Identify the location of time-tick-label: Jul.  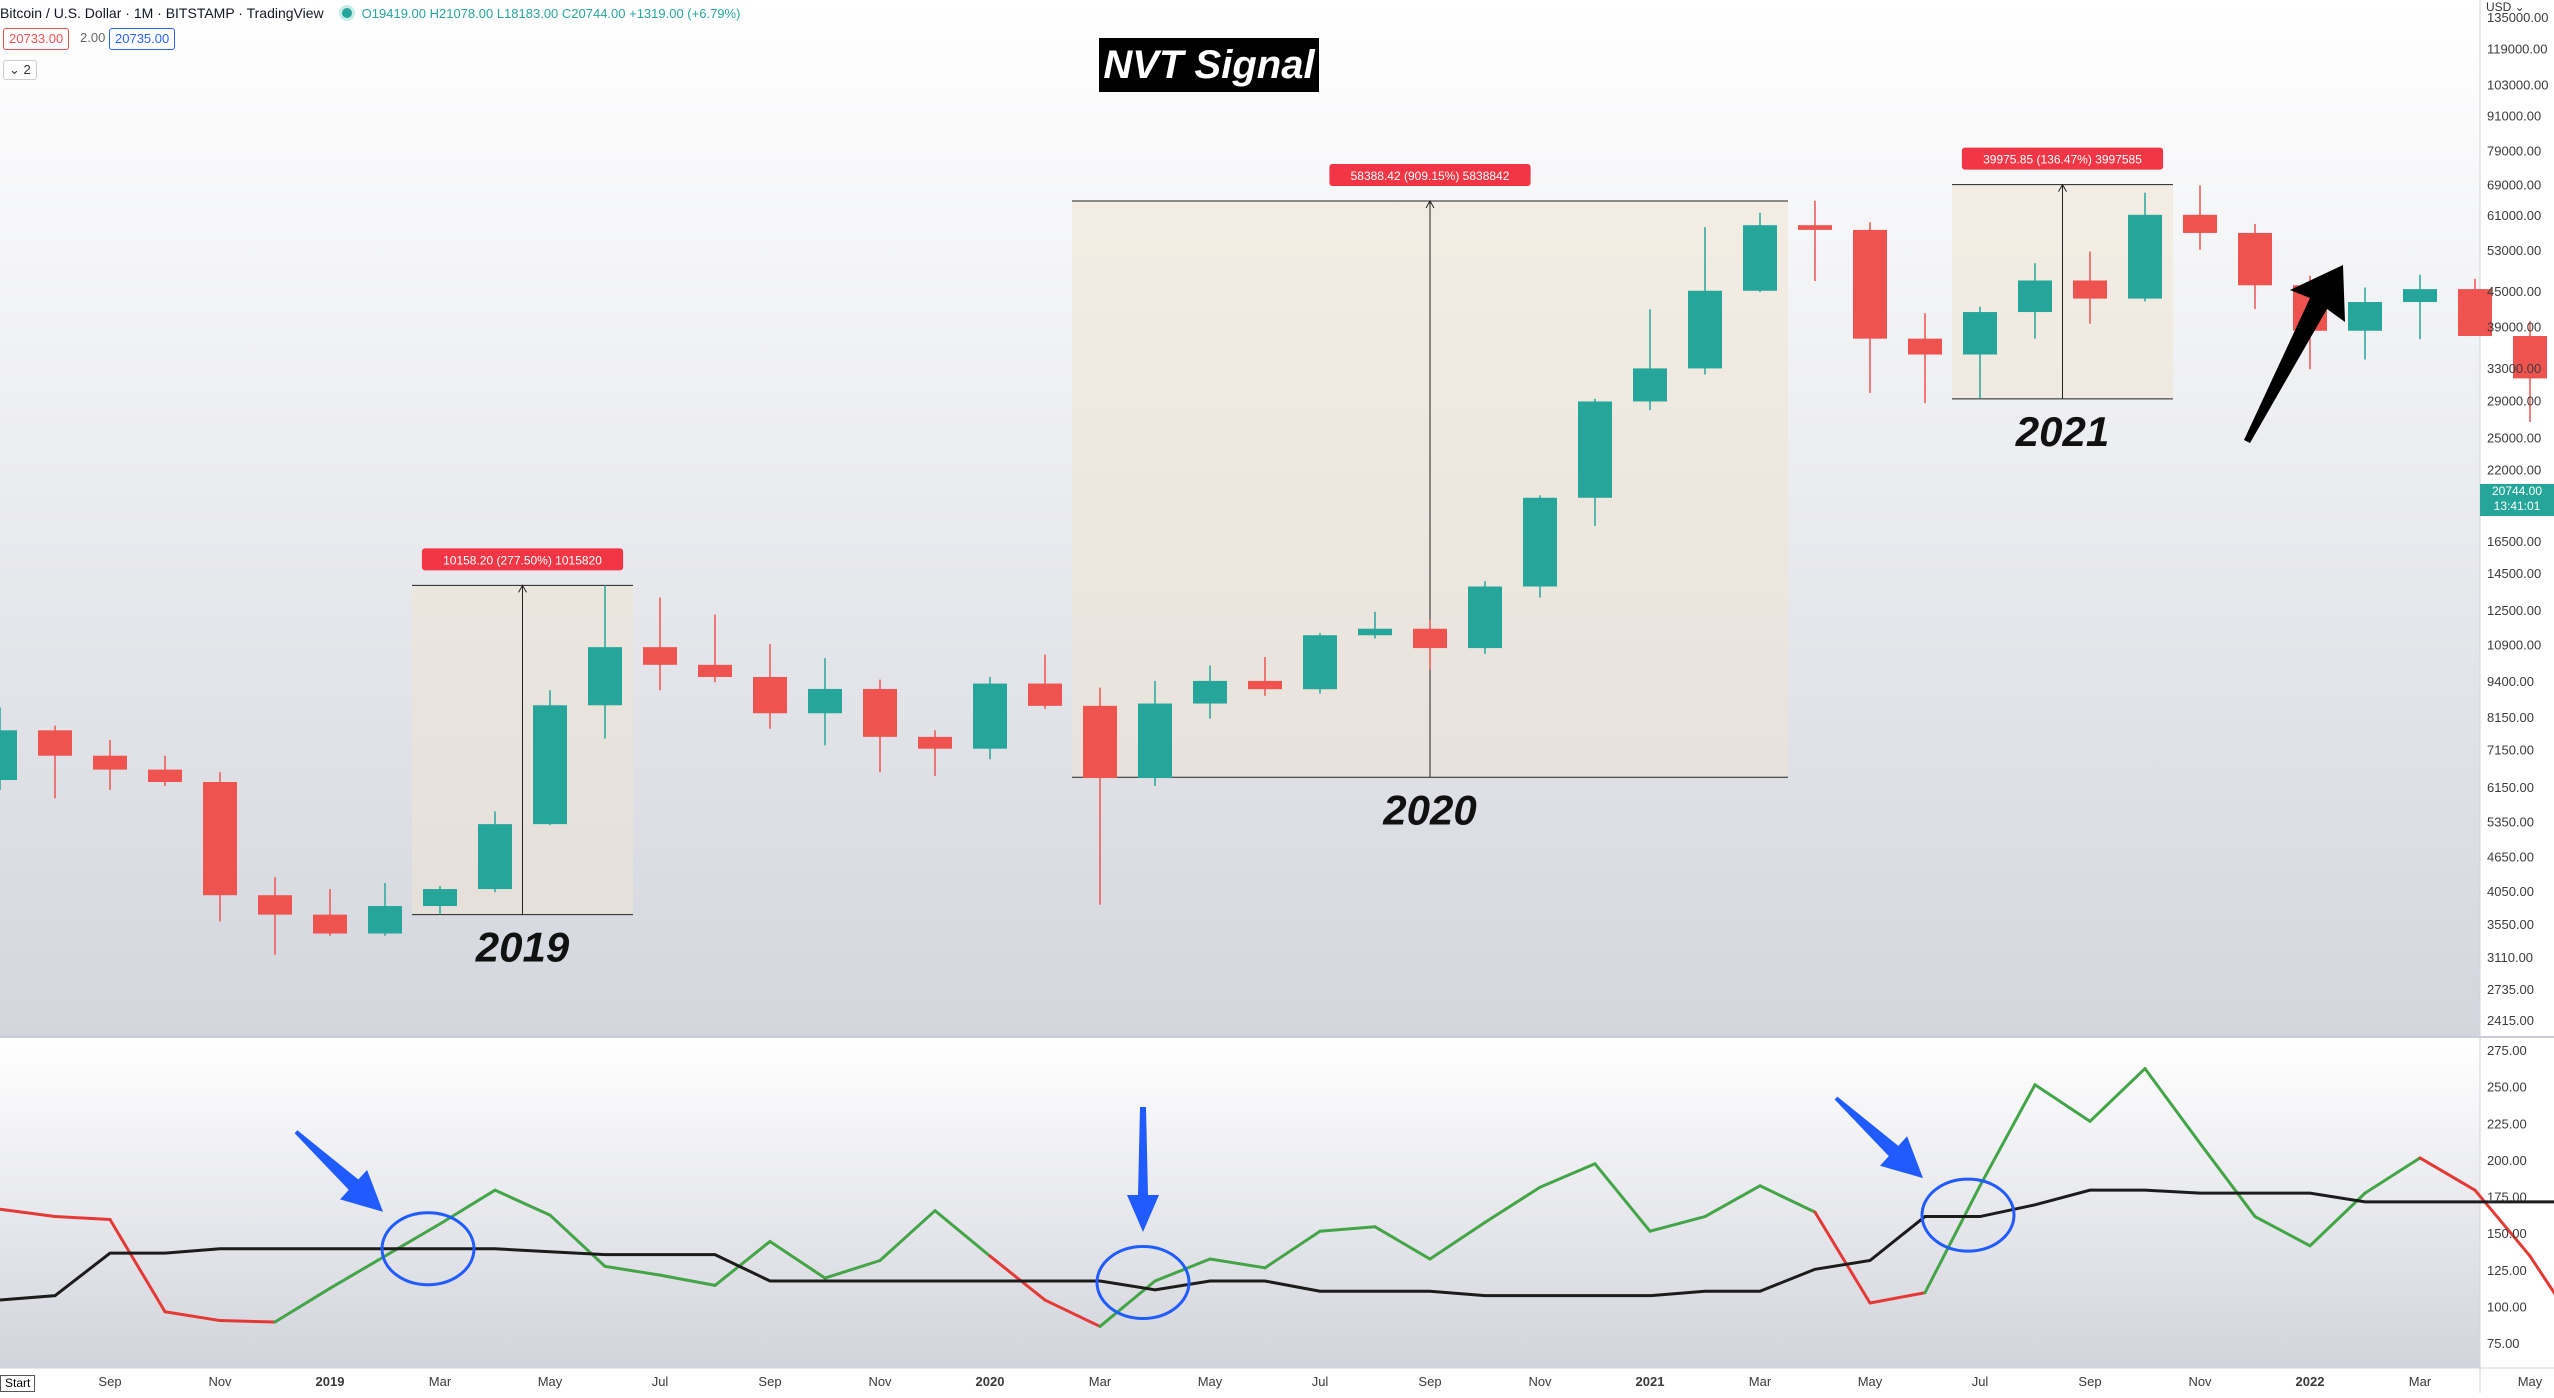
(1980, 1381).